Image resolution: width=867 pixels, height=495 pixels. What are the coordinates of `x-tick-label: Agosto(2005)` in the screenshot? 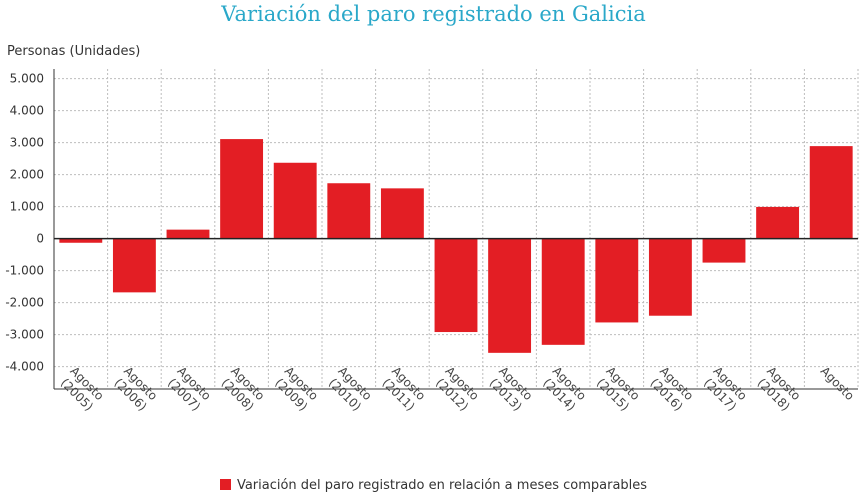 It's located at (82, 389).